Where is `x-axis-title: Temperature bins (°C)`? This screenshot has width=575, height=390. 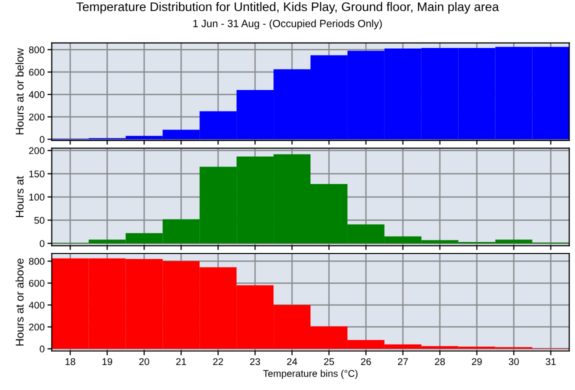 x-axis-title: Temperature bins (°C) is located at coordinates (310, 374).